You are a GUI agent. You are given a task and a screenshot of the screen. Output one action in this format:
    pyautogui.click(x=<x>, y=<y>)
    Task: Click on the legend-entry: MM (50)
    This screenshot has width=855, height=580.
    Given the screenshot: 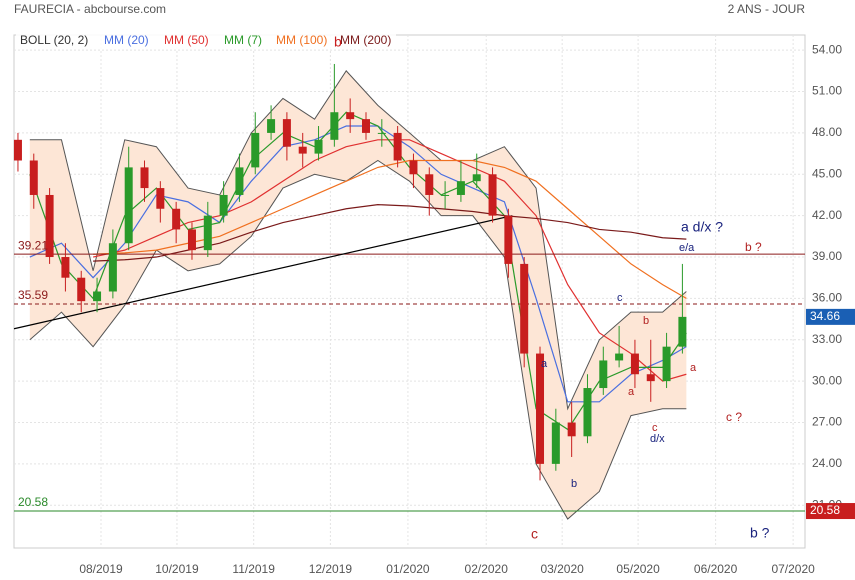 What is the action you would take?
    pyautogui.click(x=186, y=40)
    